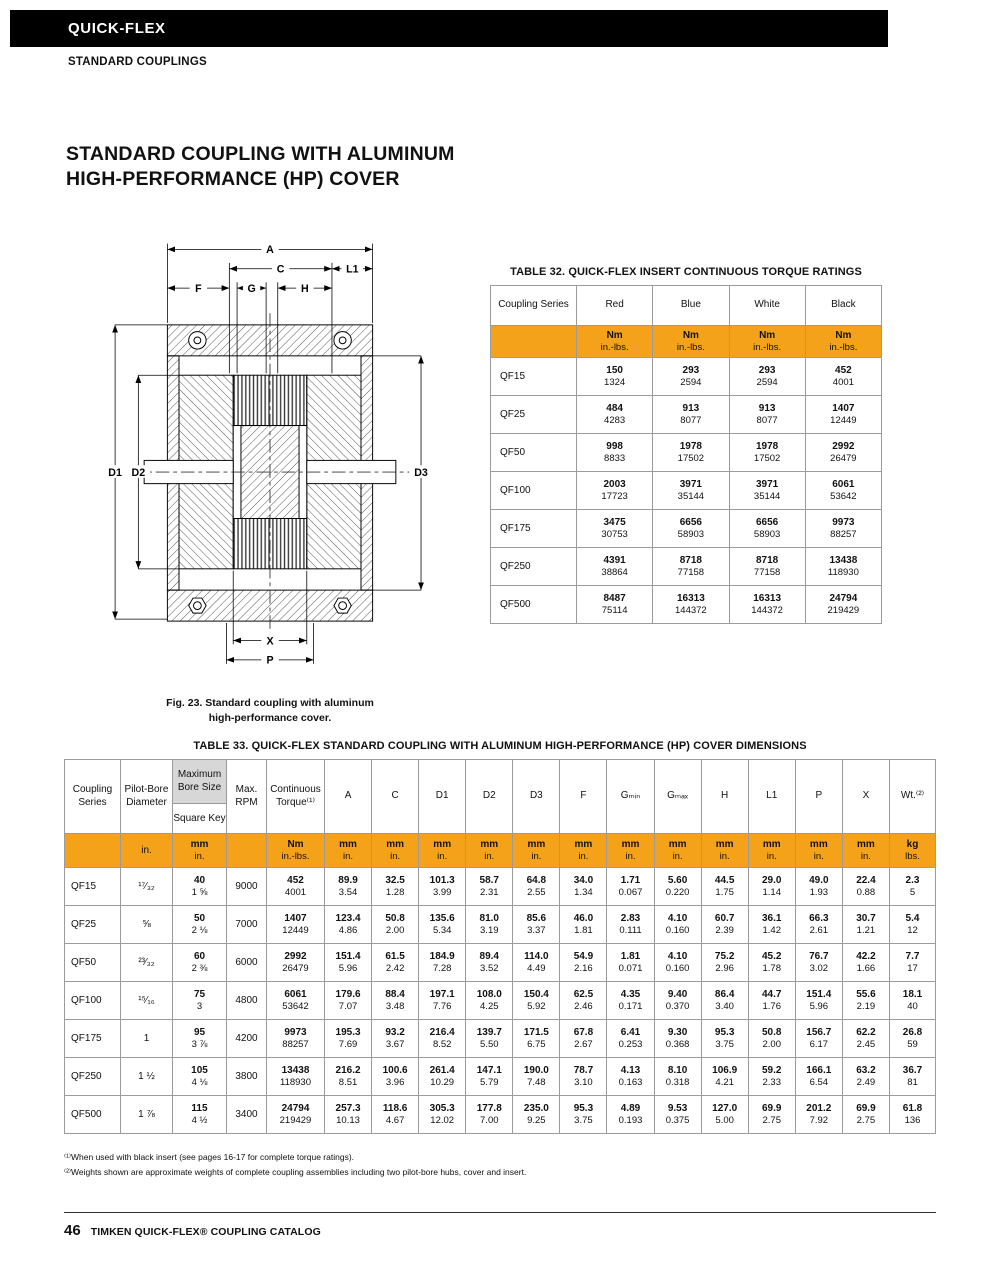 This screenshot has width=1000, height=1280. I want to click on dim-cell: 257.3 10.13, so click(348, 1114).